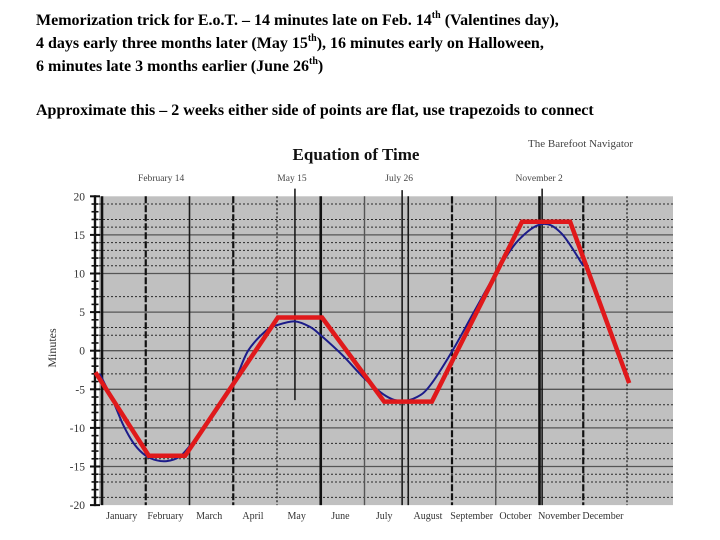 The width and height of the screenshot is (720, 540). What do you see at coordinates (399, 179) in the screenshot?
I see `event-label: July 26` at bounding box center [399, 179].